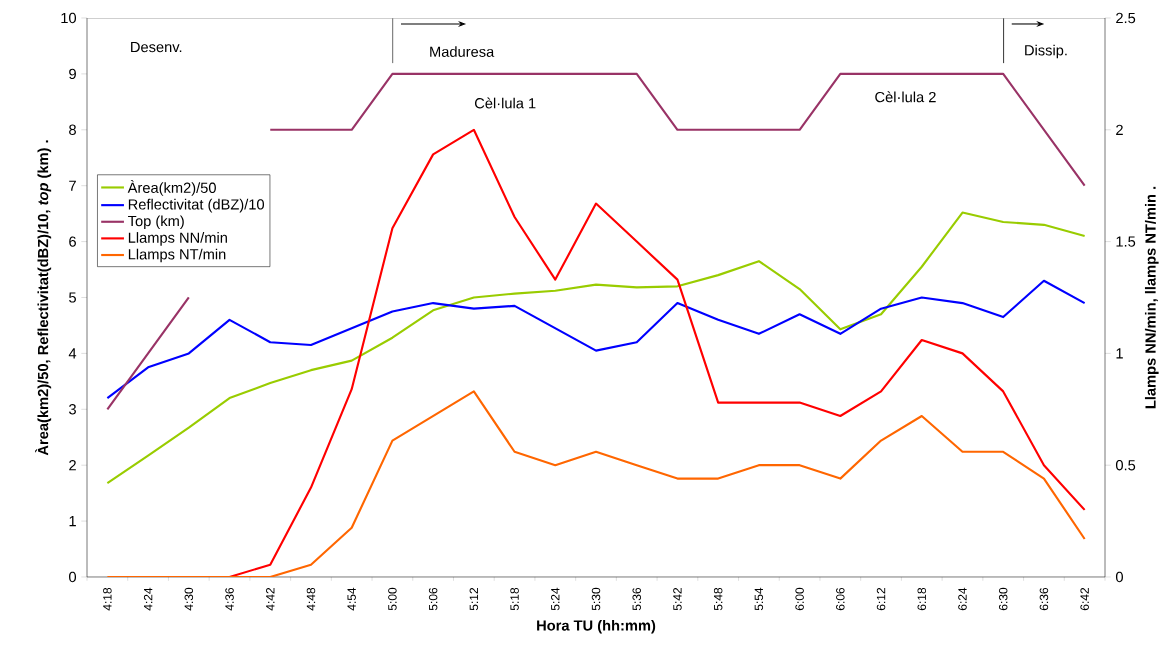  I want to click on x-tick-label: 4:48, so click(311, 599).